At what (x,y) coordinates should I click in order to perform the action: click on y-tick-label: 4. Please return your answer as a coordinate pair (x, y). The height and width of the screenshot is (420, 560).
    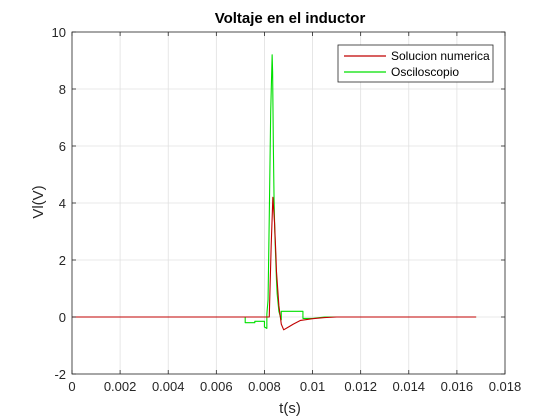
    Looking at the image, I should click on (62, 203).